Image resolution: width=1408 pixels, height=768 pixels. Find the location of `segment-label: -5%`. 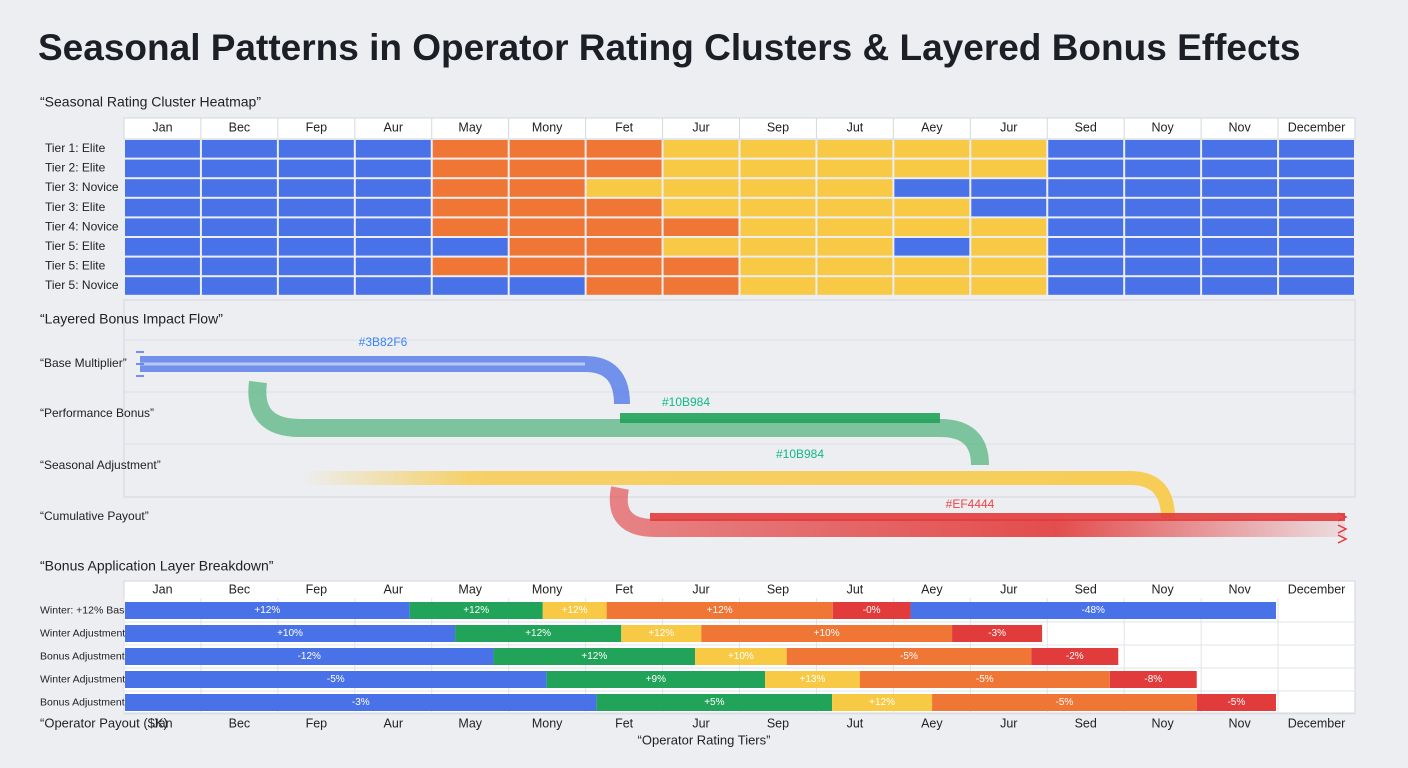

segment-label: -5% is located at coordinates (336, 679).